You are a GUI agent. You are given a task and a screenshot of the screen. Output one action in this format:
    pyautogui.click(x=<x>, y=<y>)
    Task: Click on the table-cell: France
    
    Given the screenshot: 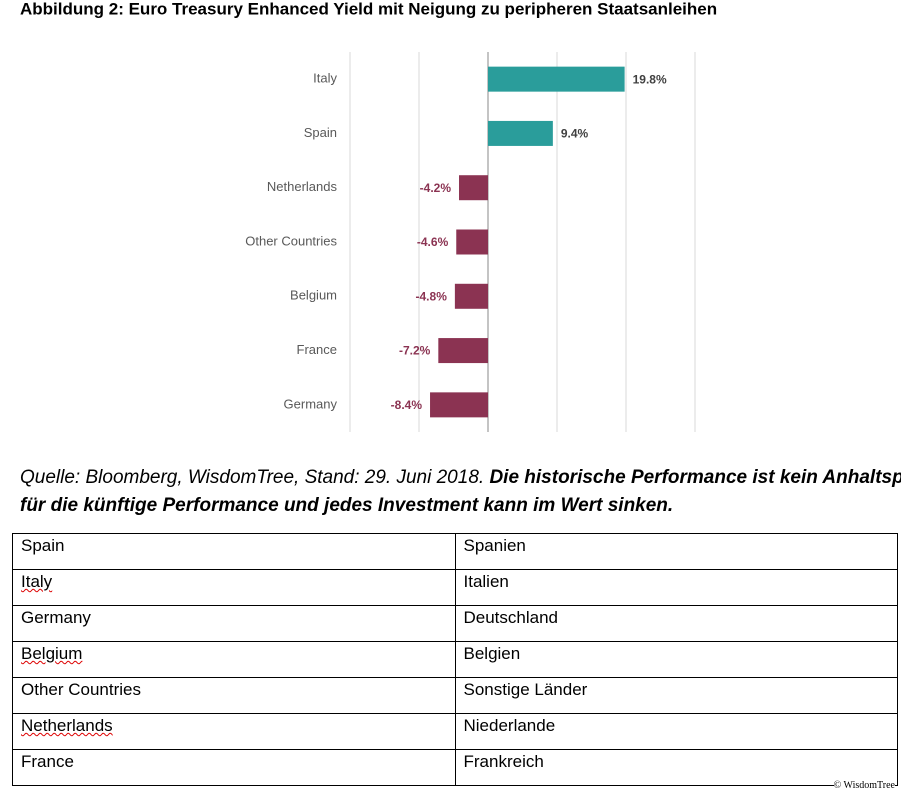 What is the action you would take?
    pyautogui.click(x=234, y=767)
    